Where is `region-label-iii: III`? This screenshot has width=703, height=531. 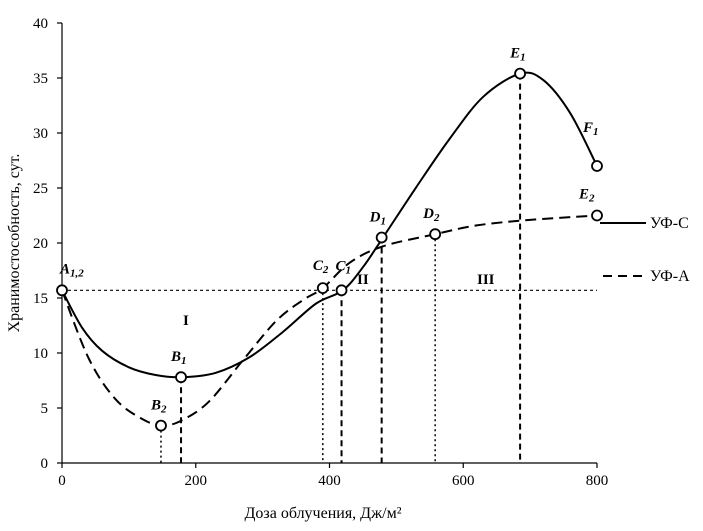 region-label-iii: III is located at coordinates (486, 280).